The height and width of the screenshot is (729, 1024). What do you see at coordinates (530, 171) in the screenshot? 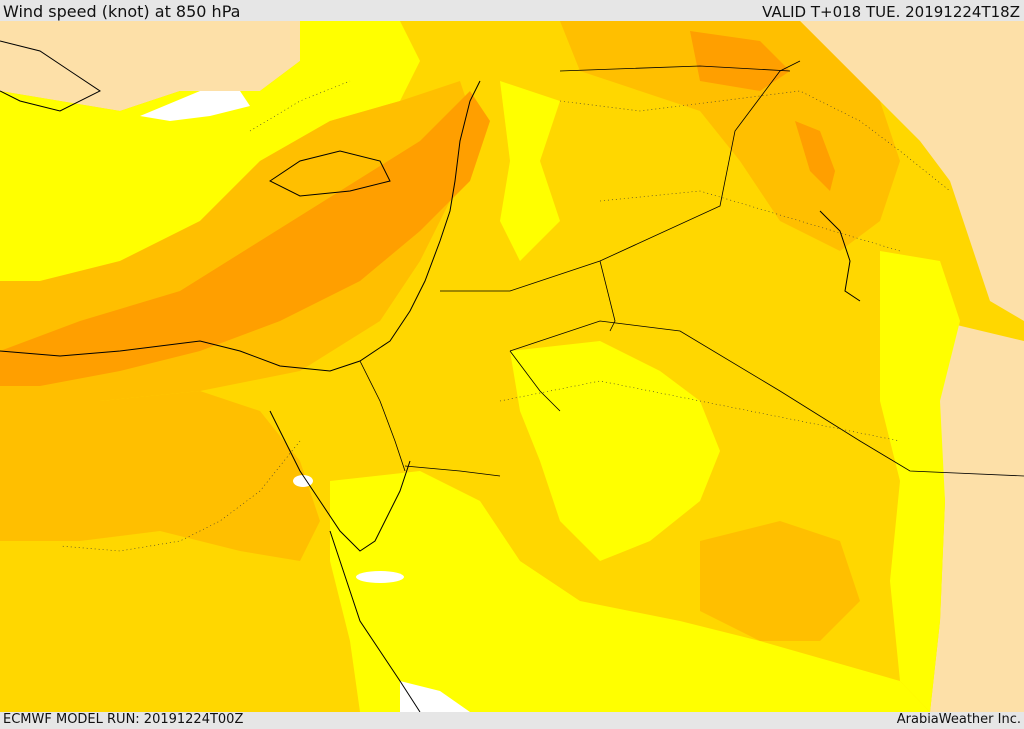
I see `field-light-north-strip` at bounding box center [530, 171].